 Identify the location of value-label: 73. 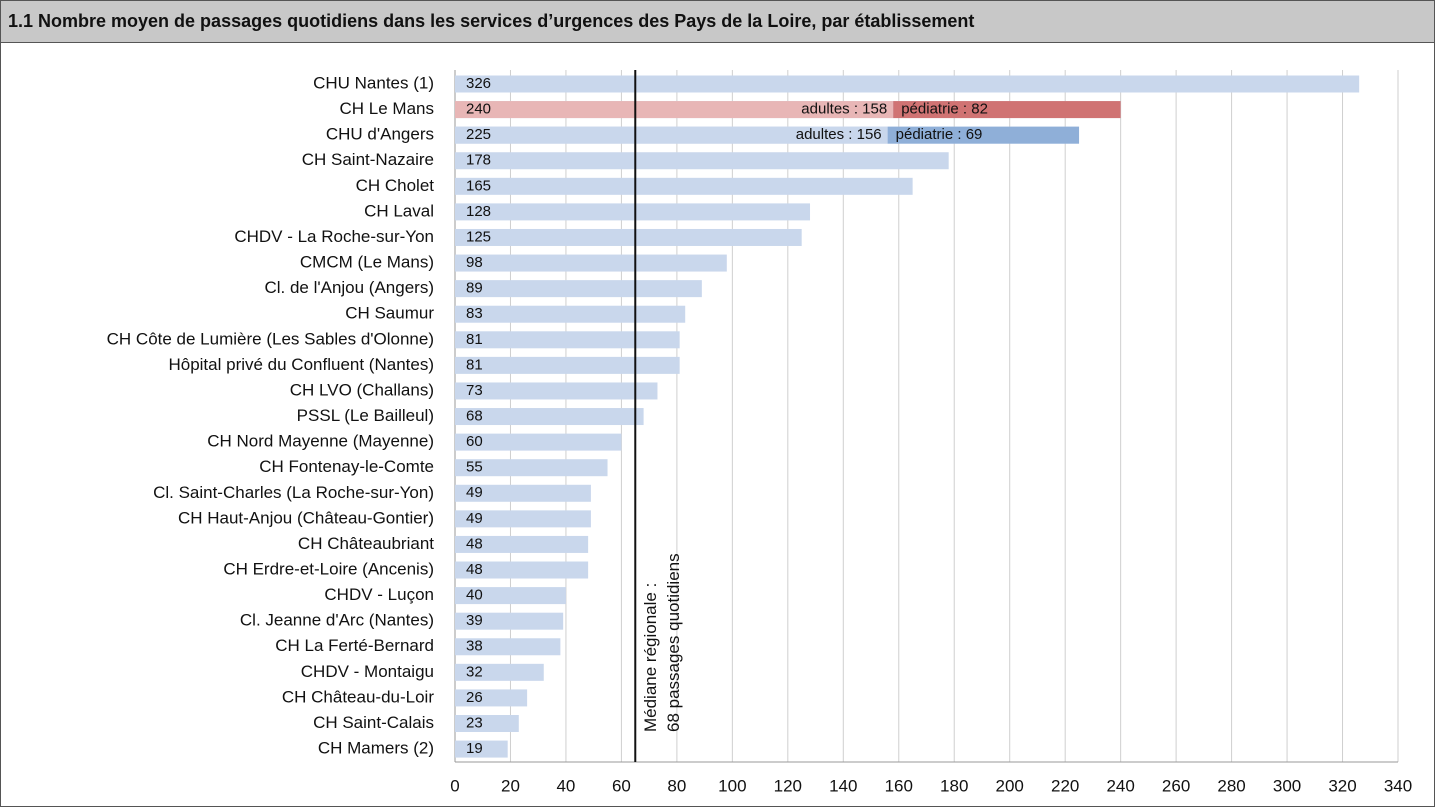
(474, 390).